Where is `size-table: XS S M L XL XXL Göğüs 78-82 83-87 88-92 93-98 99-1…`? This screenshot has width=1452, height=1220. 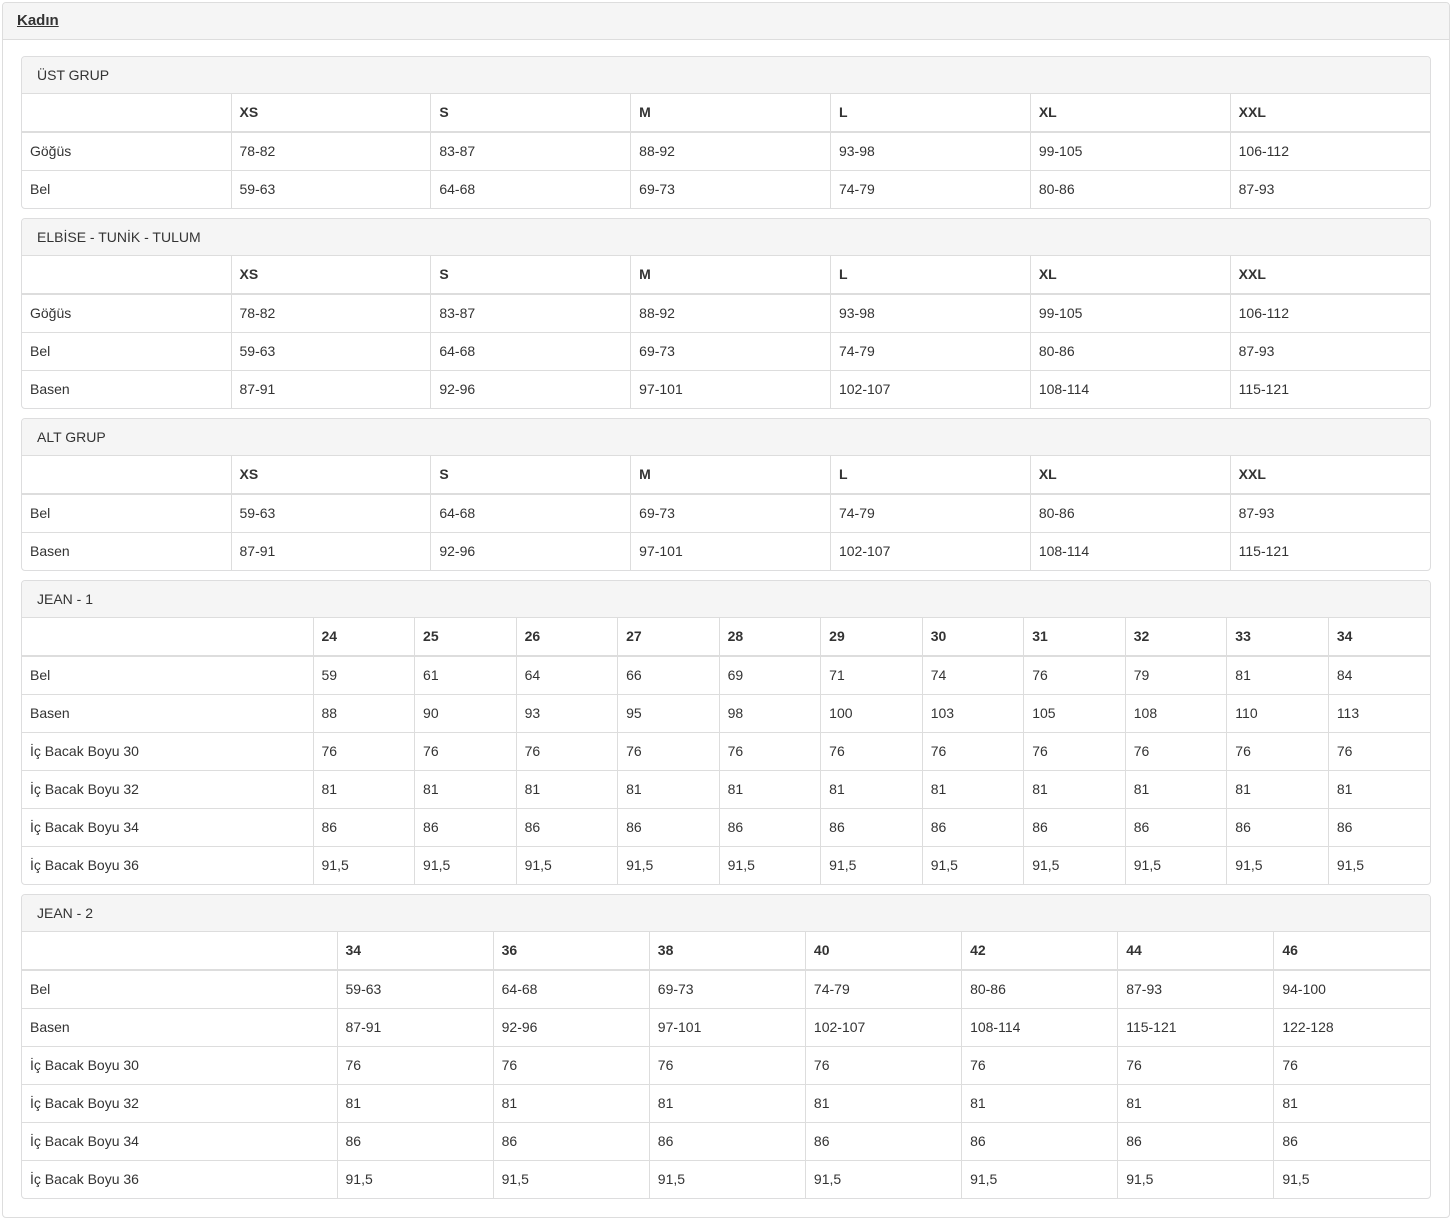 size-table: XS S M L XL XXL Göğüs 78-82 83-87 88-92 93-98 99-1… is located at coordinates (726, 151).